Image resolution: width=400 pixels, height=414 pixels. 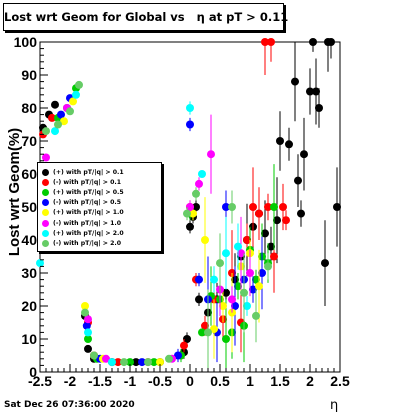 What do you see at coordinates (29, 339) in the screenshot?
I see `y-tick-label: 10` at bounding box center [29, 339].